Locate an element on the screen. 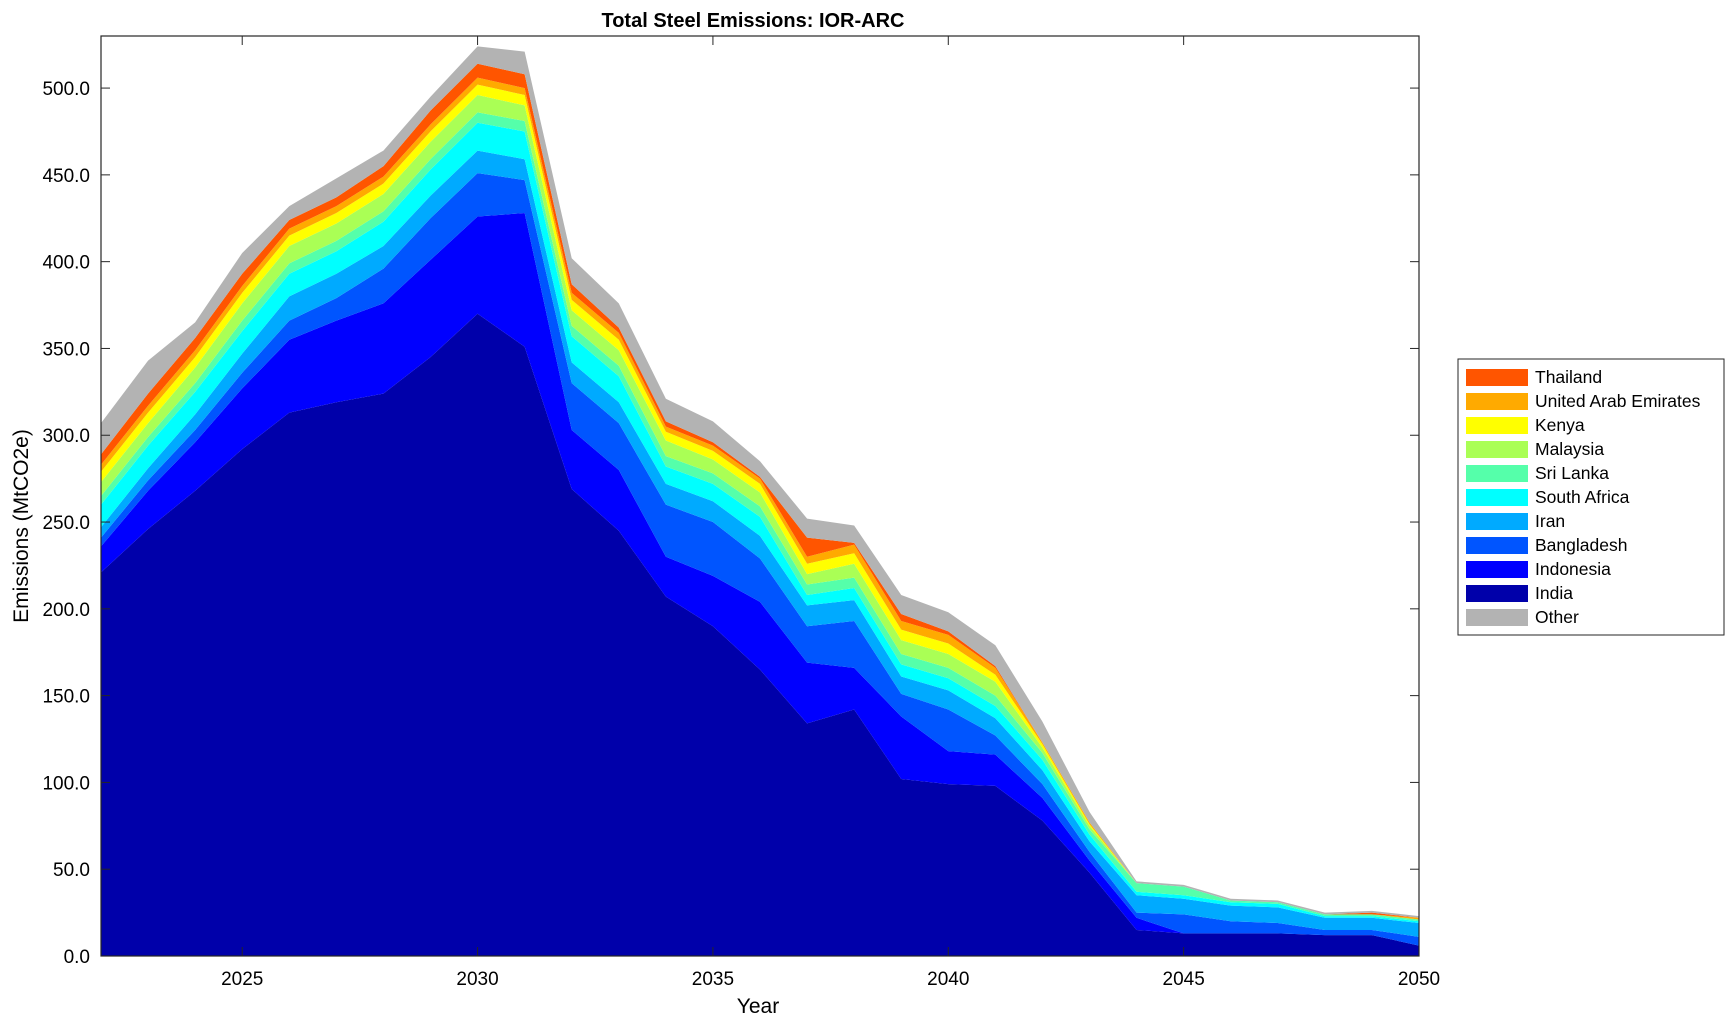 Image resolution: width=1730 pixels, height=1021 pixels. x-tick-label: 2025 is located at coordinates (242, 979).